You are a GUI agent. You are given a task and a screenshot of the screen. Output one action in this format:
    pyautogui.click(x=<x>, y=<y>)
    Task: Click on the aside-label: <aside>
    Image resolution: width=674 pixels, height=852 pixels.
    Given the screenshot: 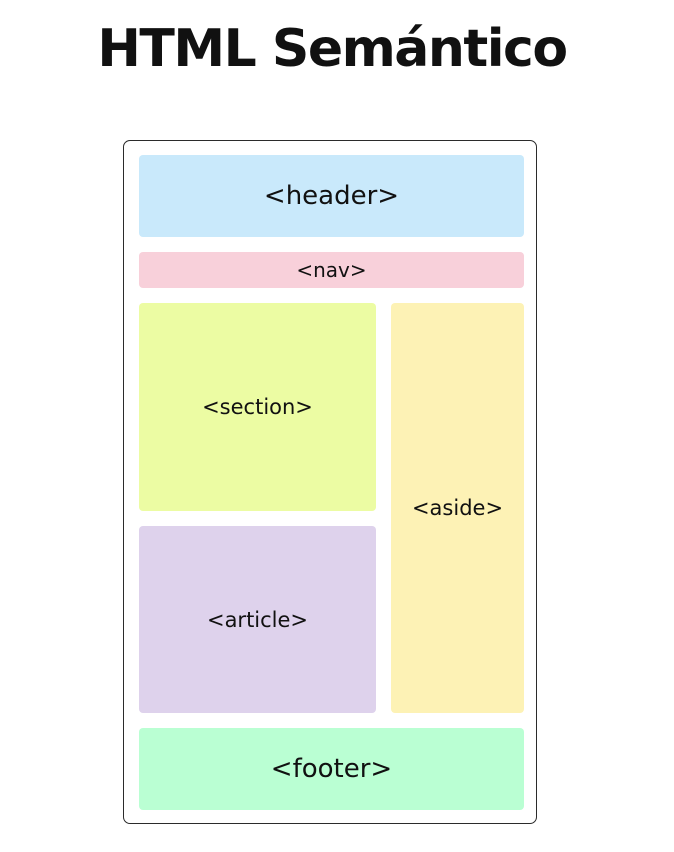 What is the action you would take?
    pyautogui.click(x=457, y=508)
    